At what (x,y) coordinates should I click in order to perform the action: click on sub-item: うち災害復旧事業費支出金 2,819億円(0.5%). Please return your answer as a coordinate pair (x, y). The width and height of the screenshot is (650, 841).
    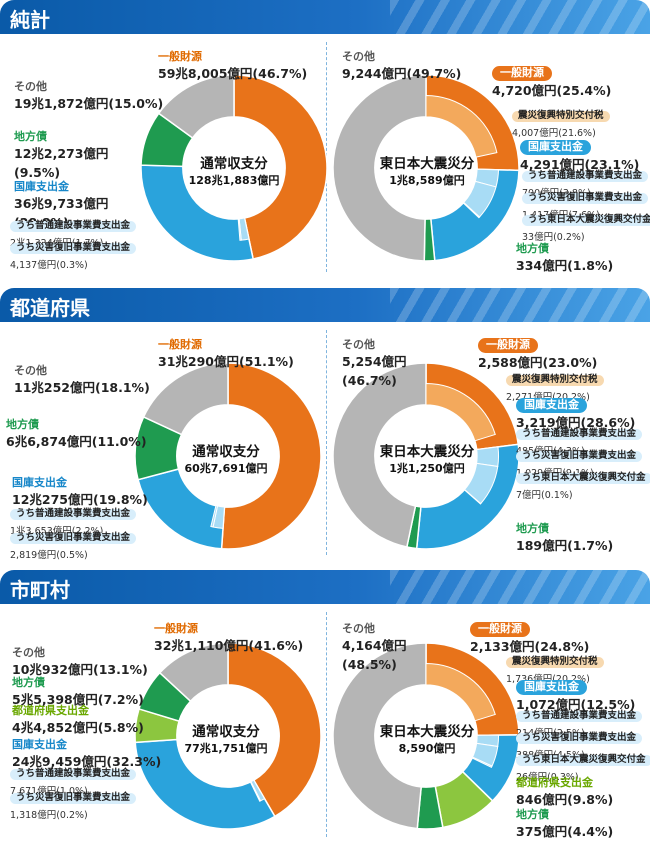
    Looking at the image, I should click on (73, 544).